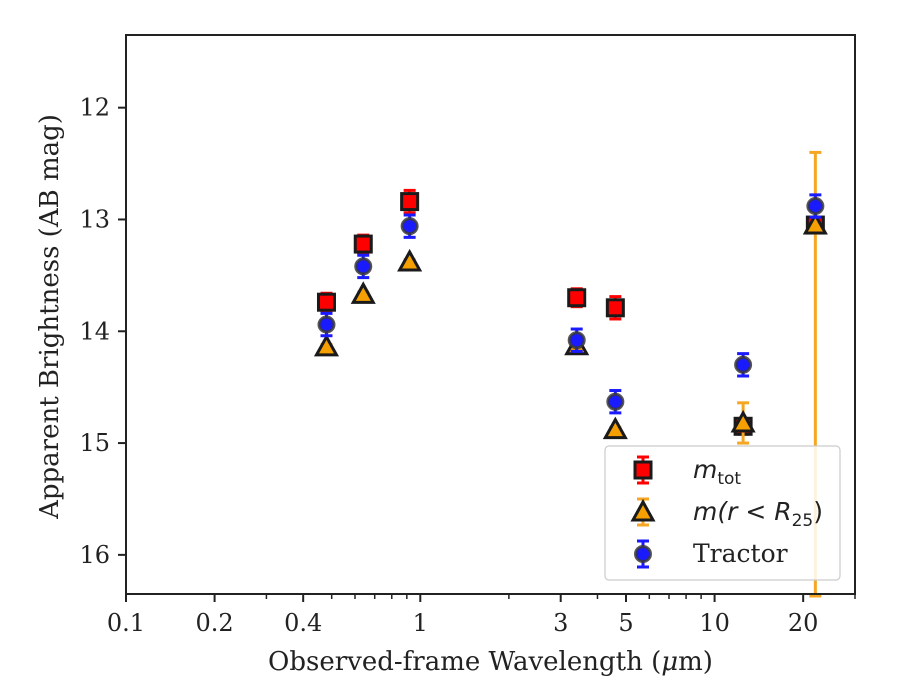 The width and height of the screenshot is (900, 700). What do you see at coordinates (643, 470) in the screenshot?
I see `legend-marker-mtot` at bounding box center [643, 470].